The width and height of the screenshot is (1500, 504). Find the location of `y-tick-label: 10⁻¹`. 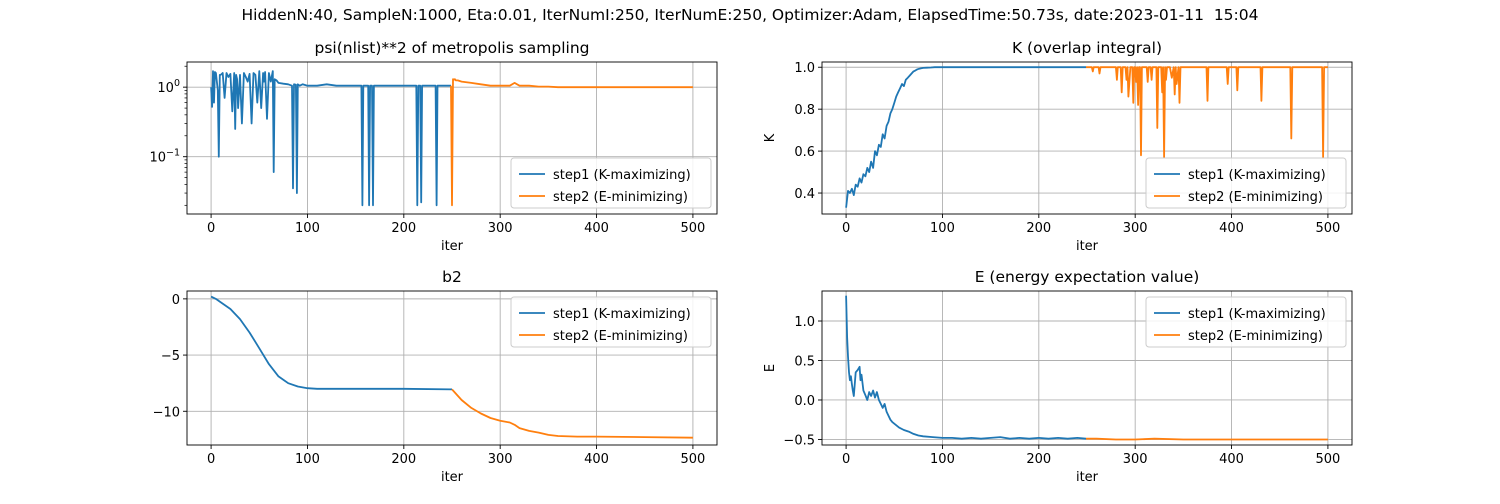

y-tick-label: 10⁻¹ is located at coordinates (164, 157).